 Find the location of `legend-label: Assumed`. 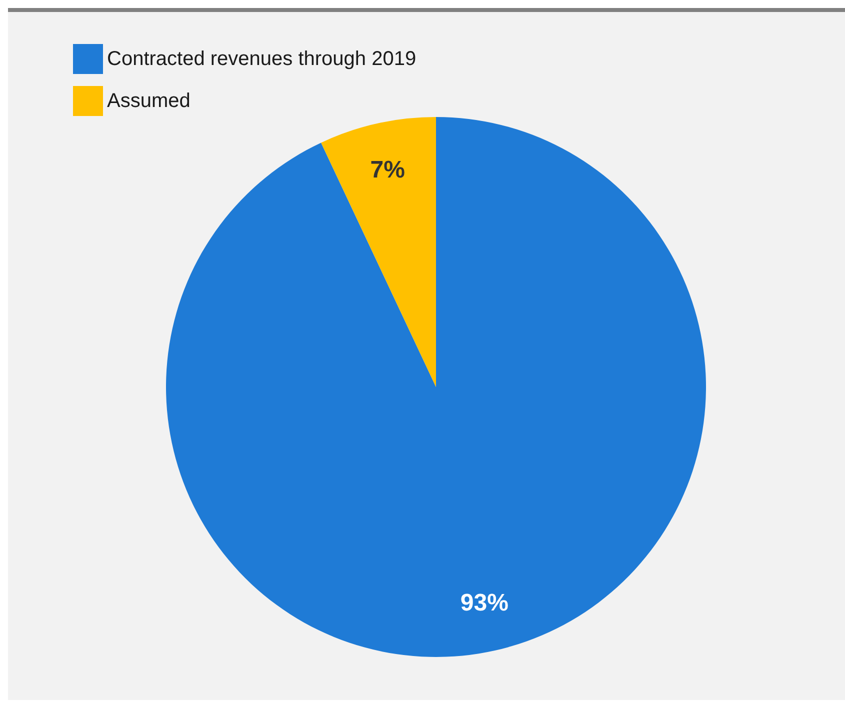

legend-label: Assumed is located at coordinates (148, 101).